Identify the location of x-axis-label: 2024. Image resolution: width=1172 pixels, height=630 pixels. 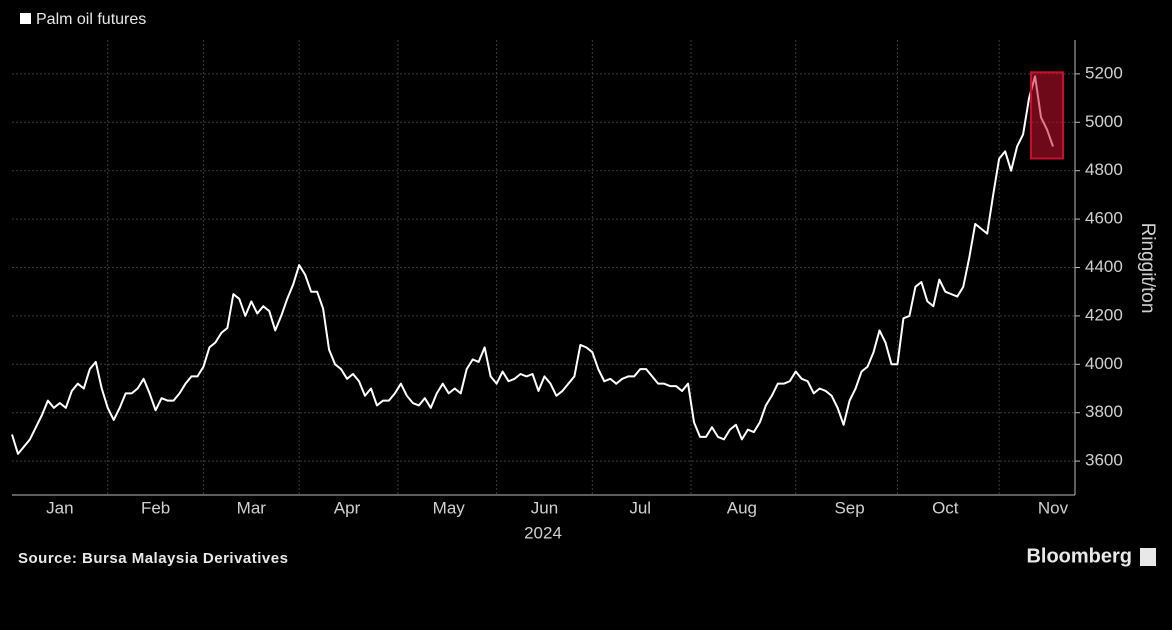
(543, 532).